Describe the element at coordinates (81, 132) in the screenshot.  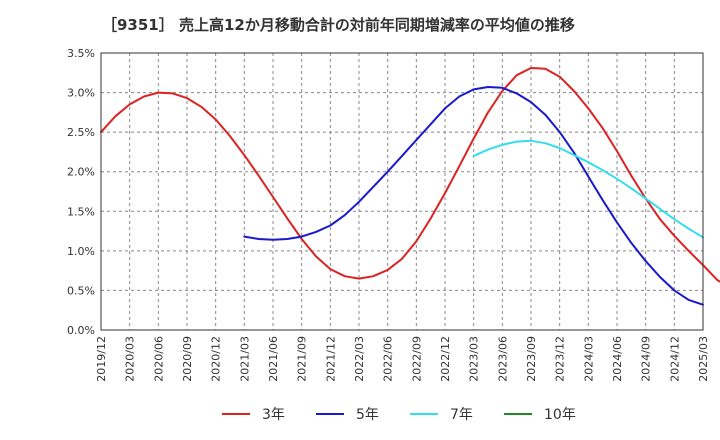
I see `y-tick-label: 2.5%` at that location.